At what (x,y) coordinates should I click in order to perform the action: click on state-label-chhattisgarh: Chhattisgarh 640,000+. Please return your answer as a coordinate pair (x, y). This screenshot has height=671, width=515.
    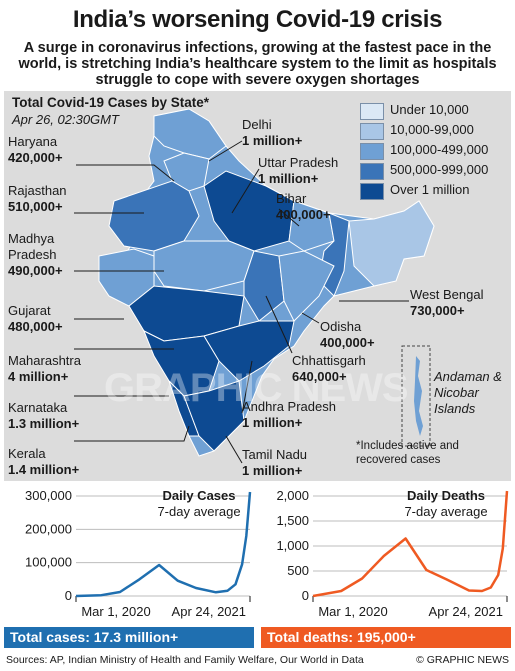
    Looking at the image, I should click on (329, 369).